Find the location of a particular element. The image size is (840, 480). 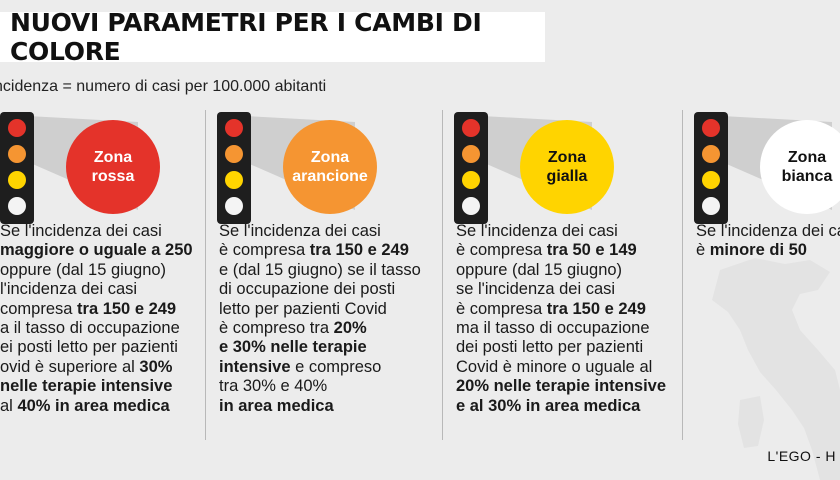

description-line: e (dal 15 giugno) se il tasso is located at coordinates (339, 270).